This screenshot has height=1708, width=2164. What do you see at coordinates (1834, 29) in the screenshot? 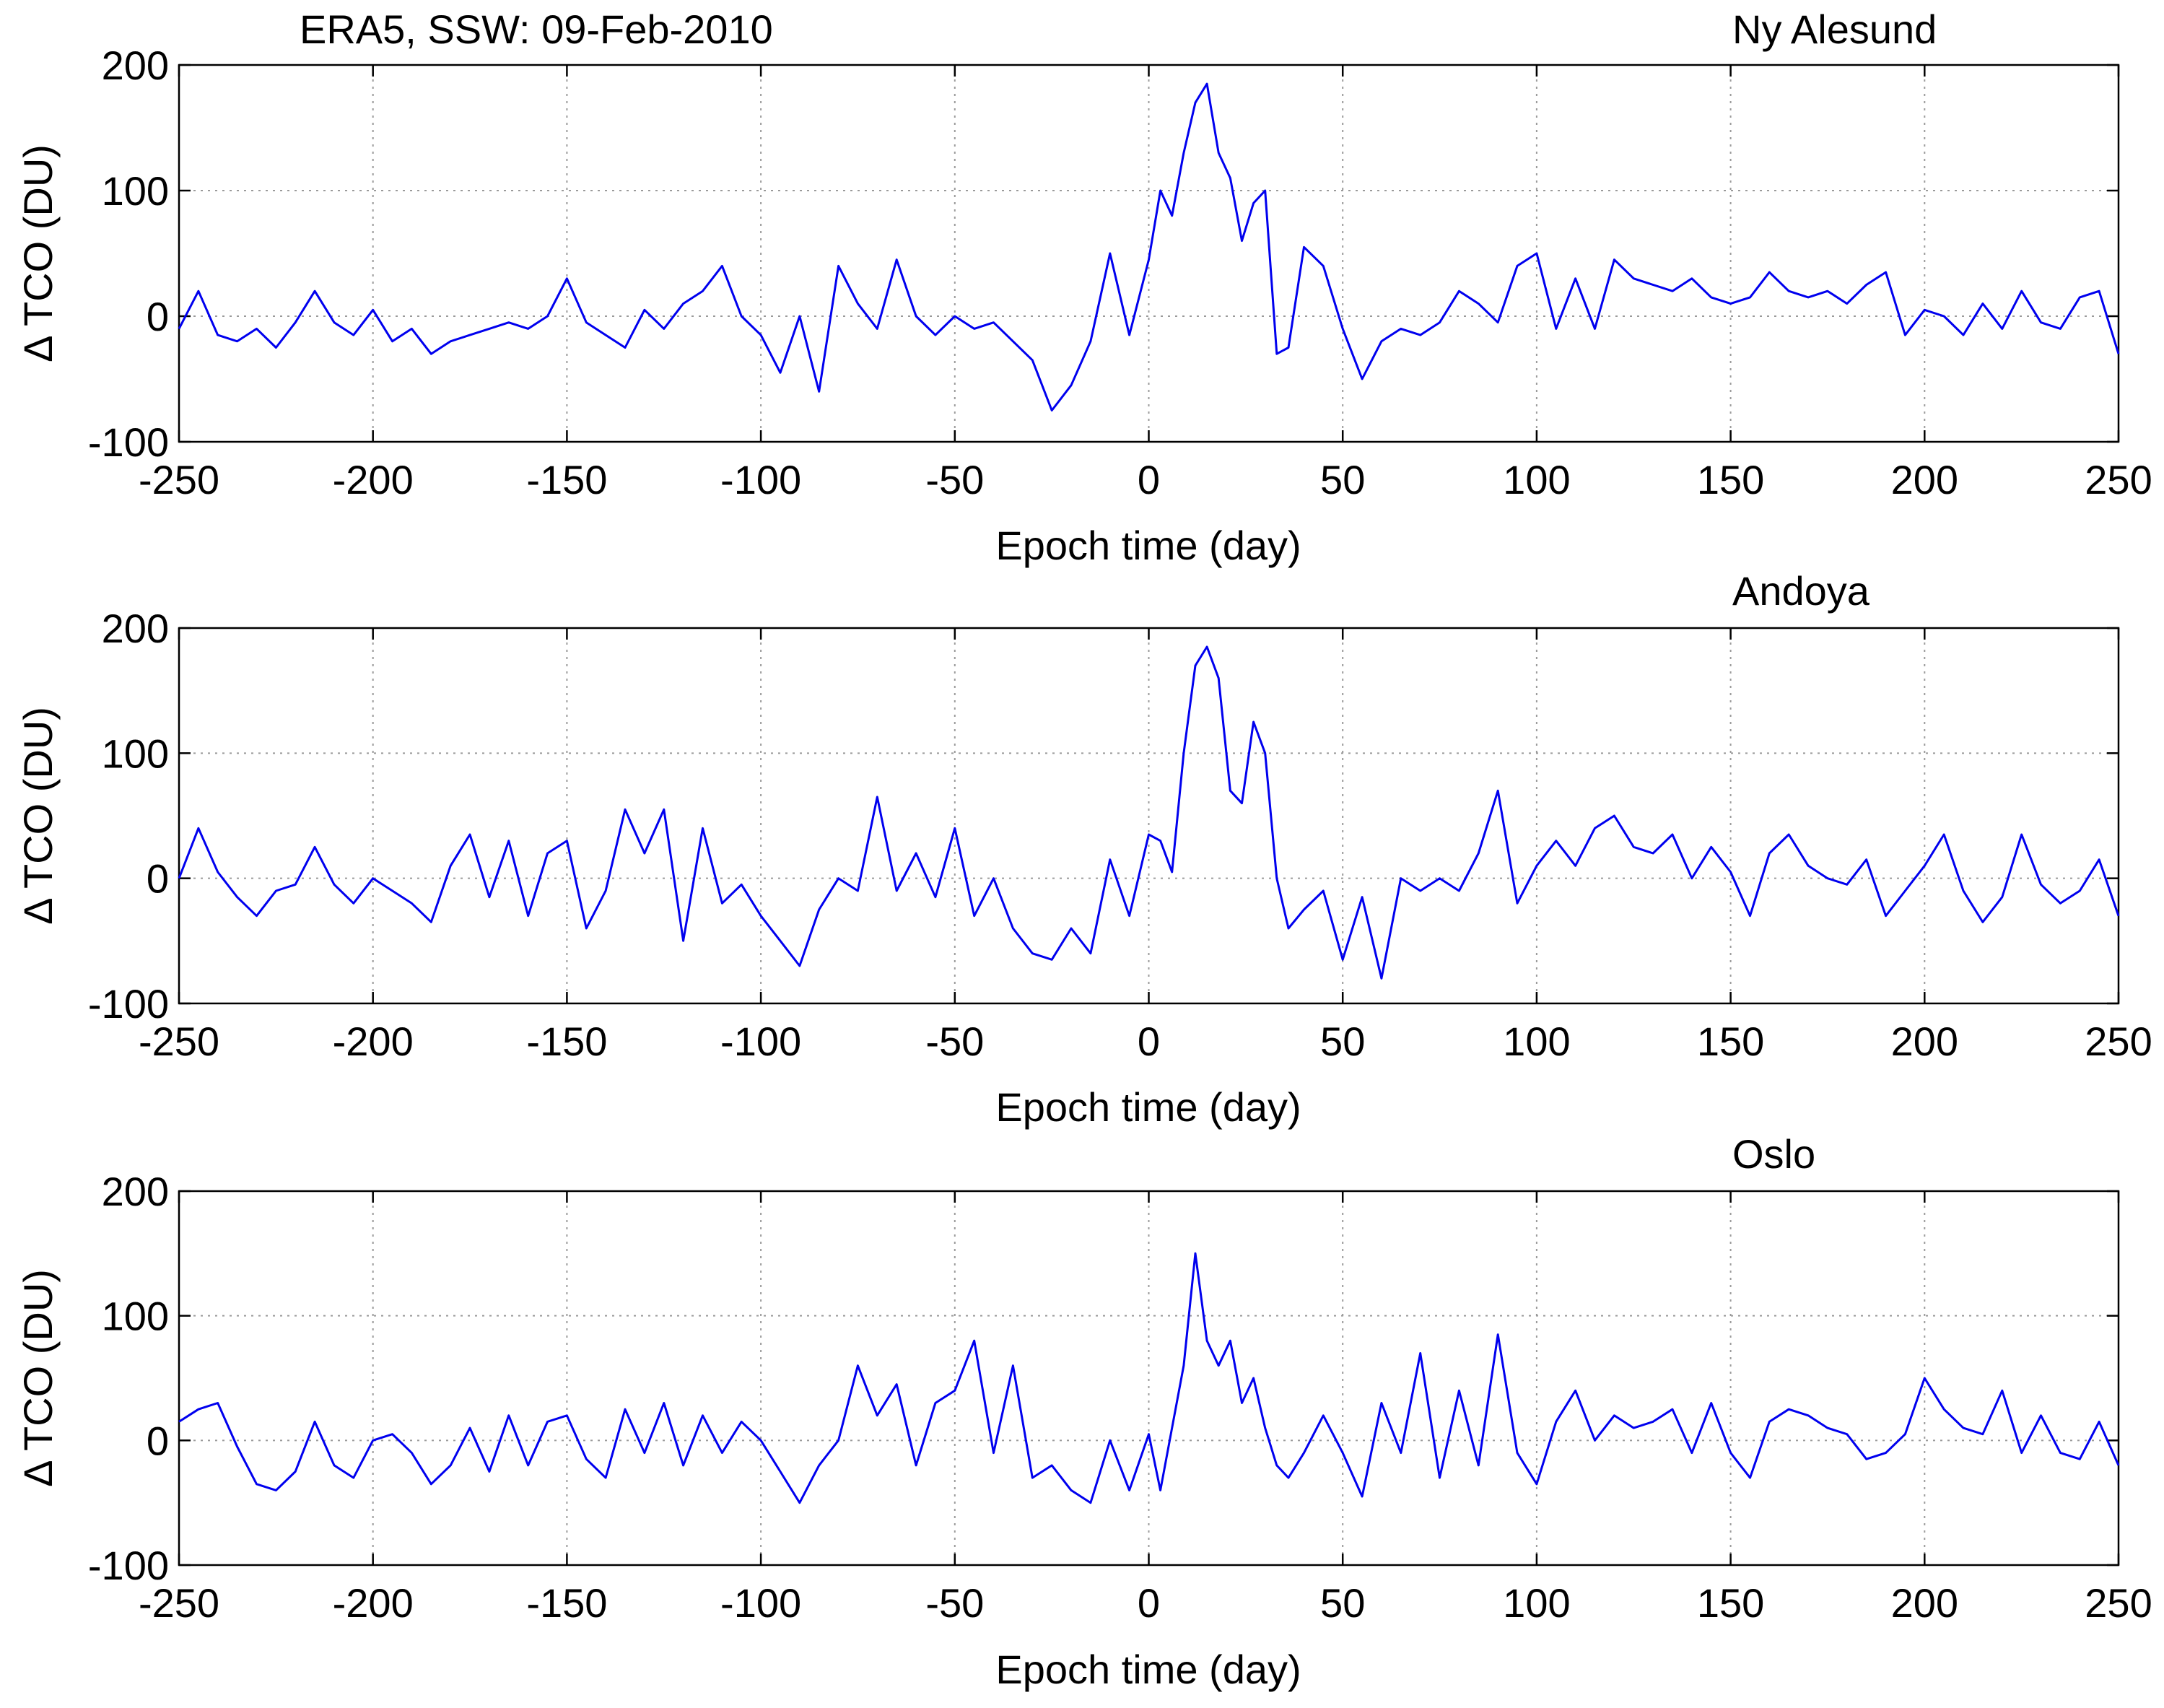
I see `panel-title-ny-alesund: Ny Alesund` at bounding box center [1834, 29].